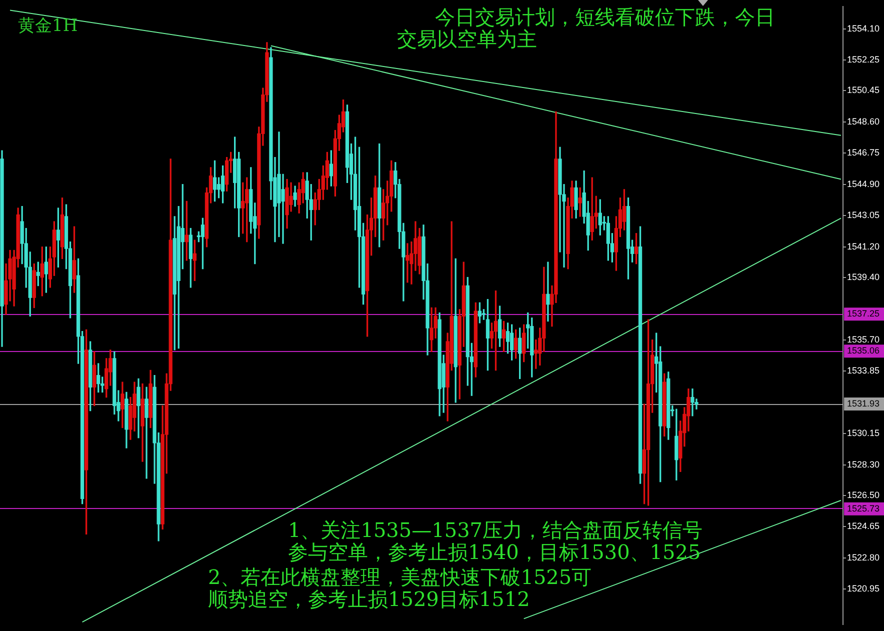 This screenshot has width=884, height=631. Describe the element at coordinates (863, 433) in the screenshot. I see `y-tick-label: 1530.15` at that location.